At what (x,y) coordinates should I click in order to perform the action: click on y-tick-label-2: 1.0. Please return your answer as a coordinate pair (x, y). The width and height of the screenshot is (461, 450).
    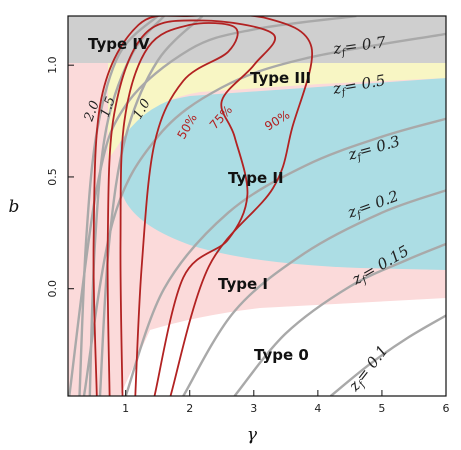
    Looking at the image, I should click on (52, 65).